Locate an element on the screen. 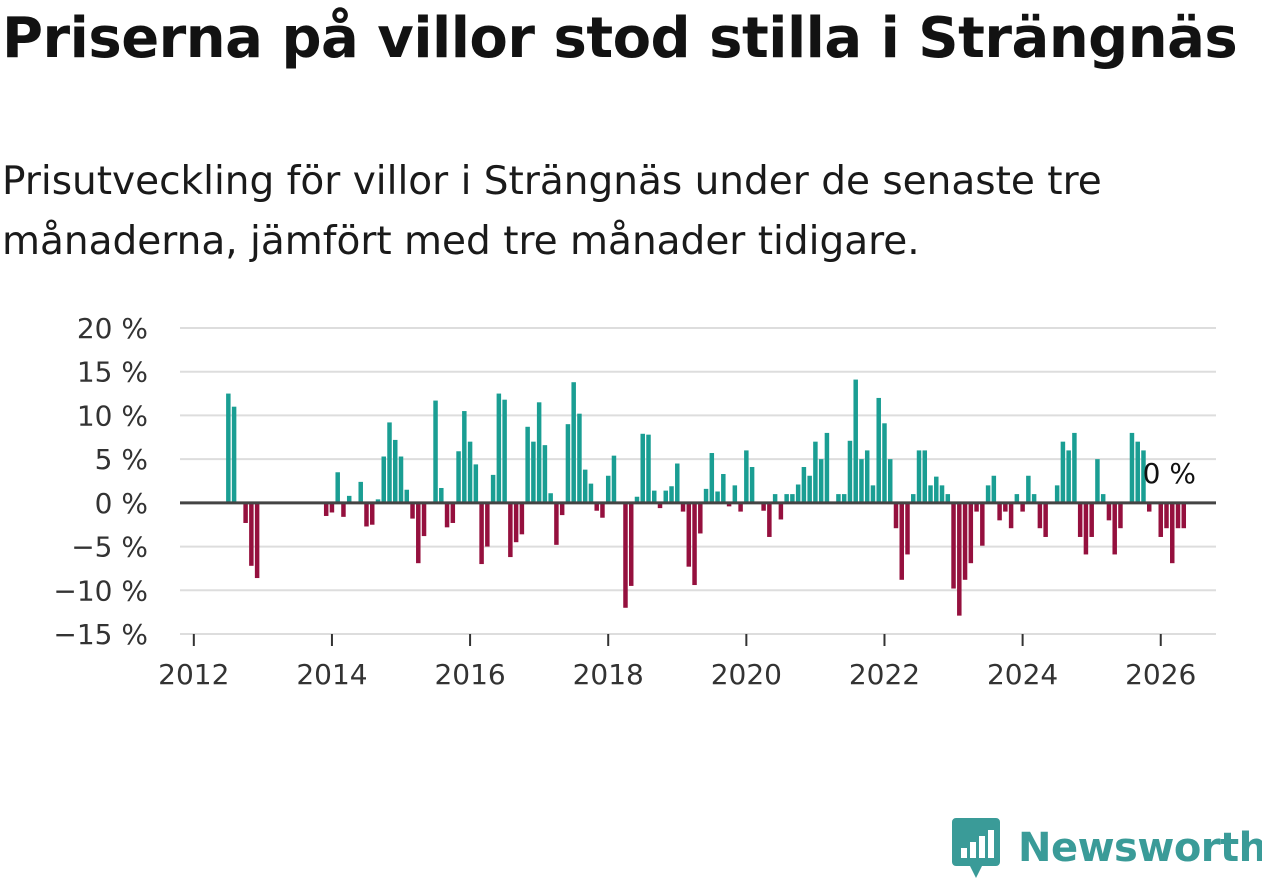  y-tick-label: 15 % is located at coordinates (112, 372).